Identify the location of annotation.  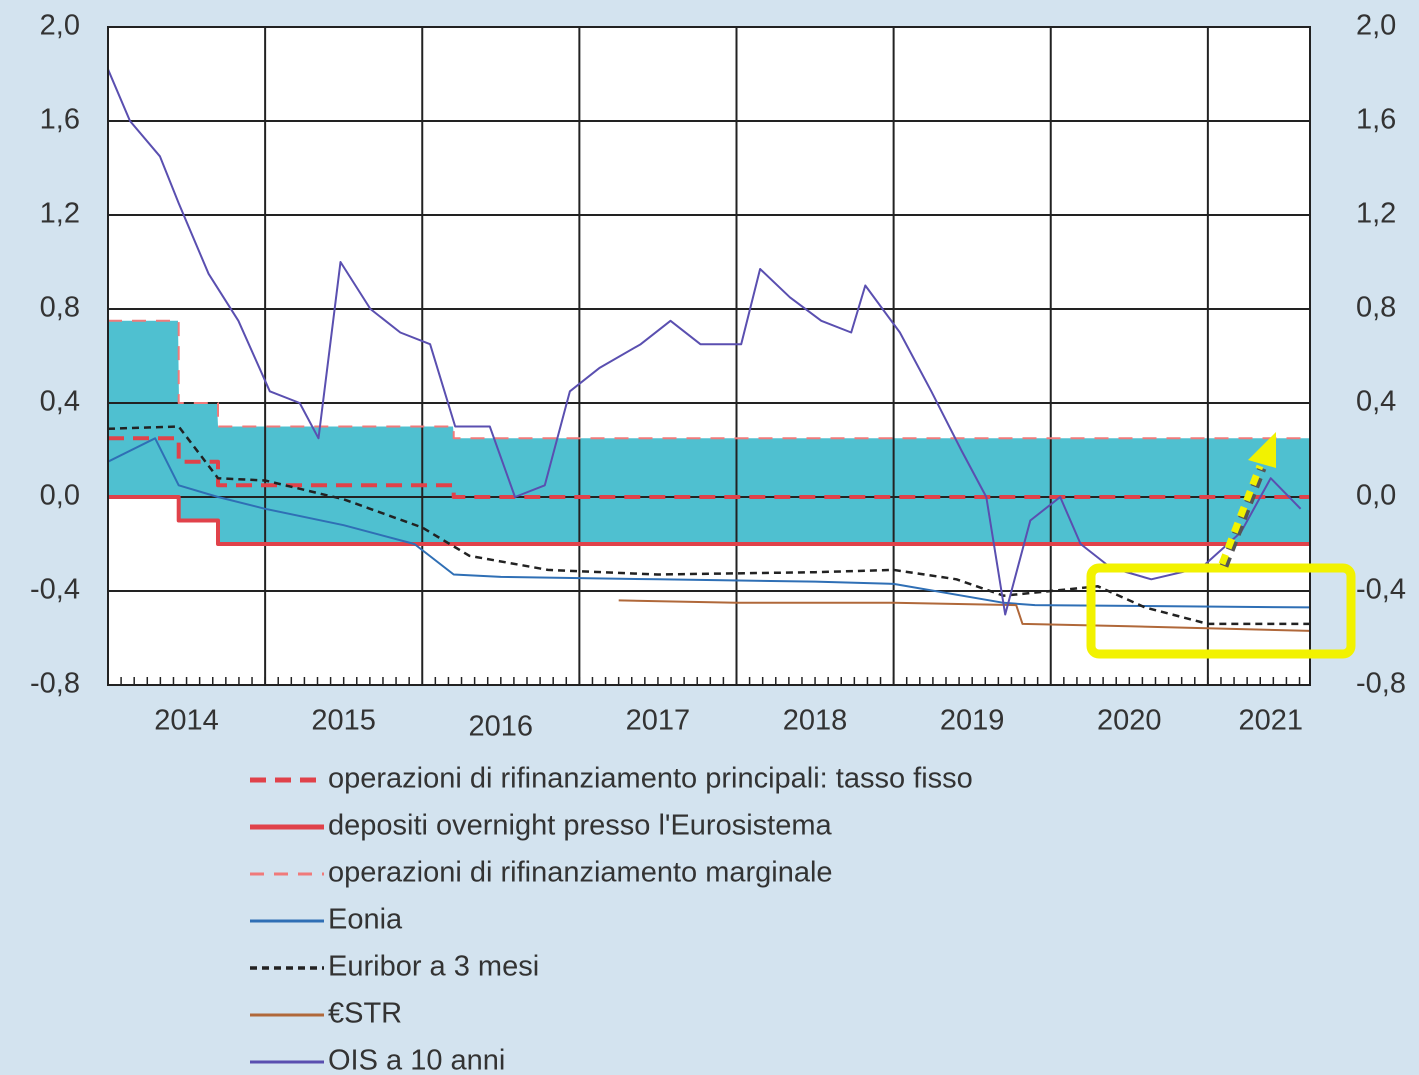
(1221, 545).